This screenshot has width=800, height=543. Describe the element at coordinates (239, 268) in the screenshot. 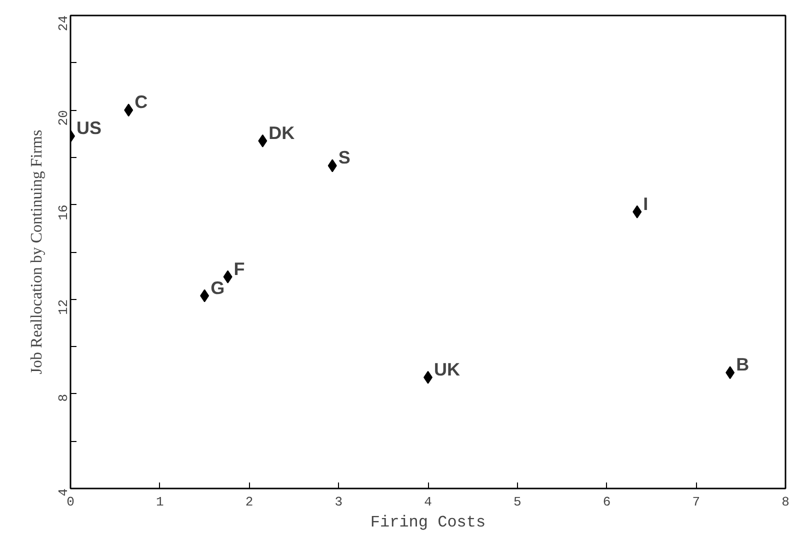

I see `annotation: F` at that location.